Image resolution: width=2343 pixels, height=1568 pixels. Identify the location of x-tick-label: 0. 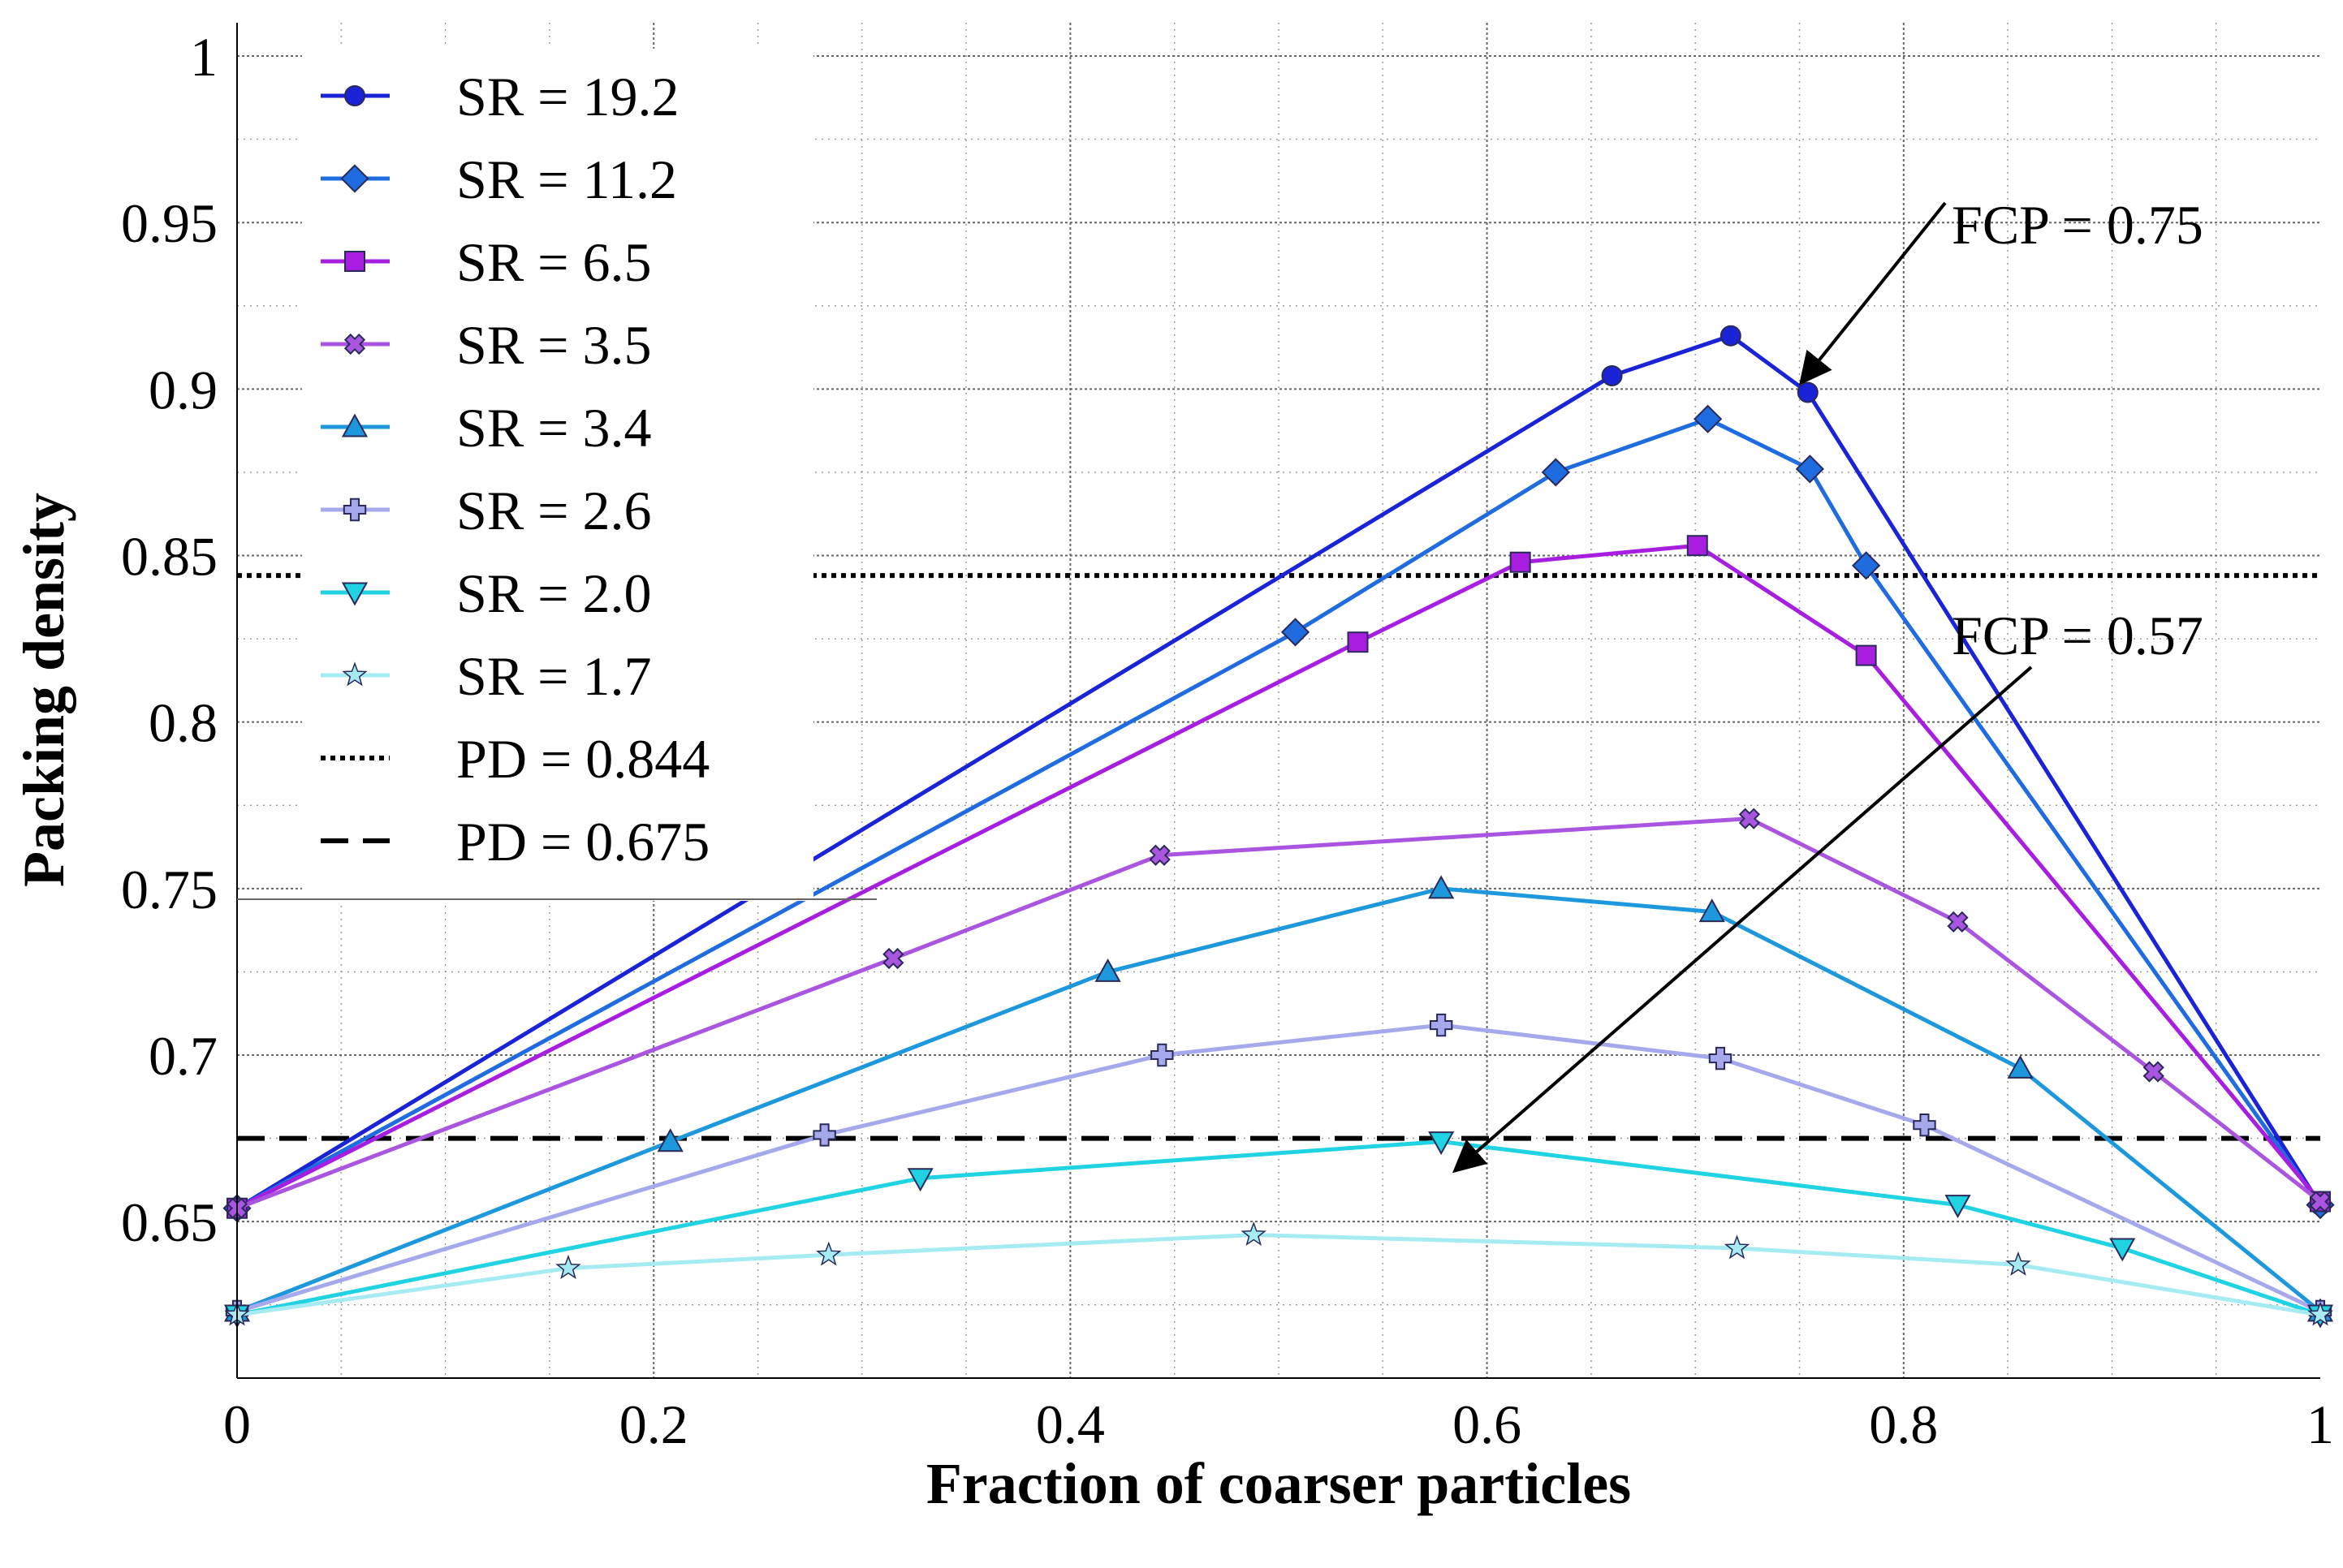
(237, 1424).